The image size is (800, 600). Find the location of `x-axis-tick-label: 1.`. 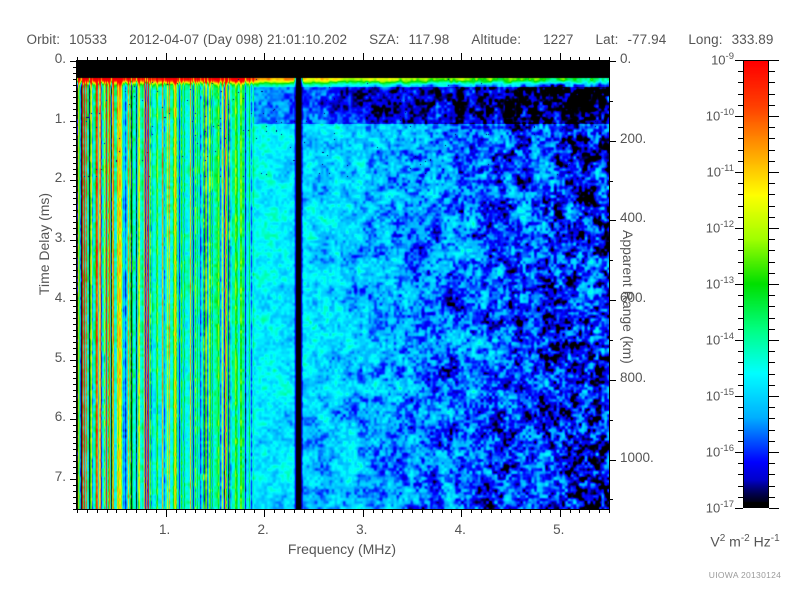

x-axis-tick-label: 1. is located at coordinates (165, 529).